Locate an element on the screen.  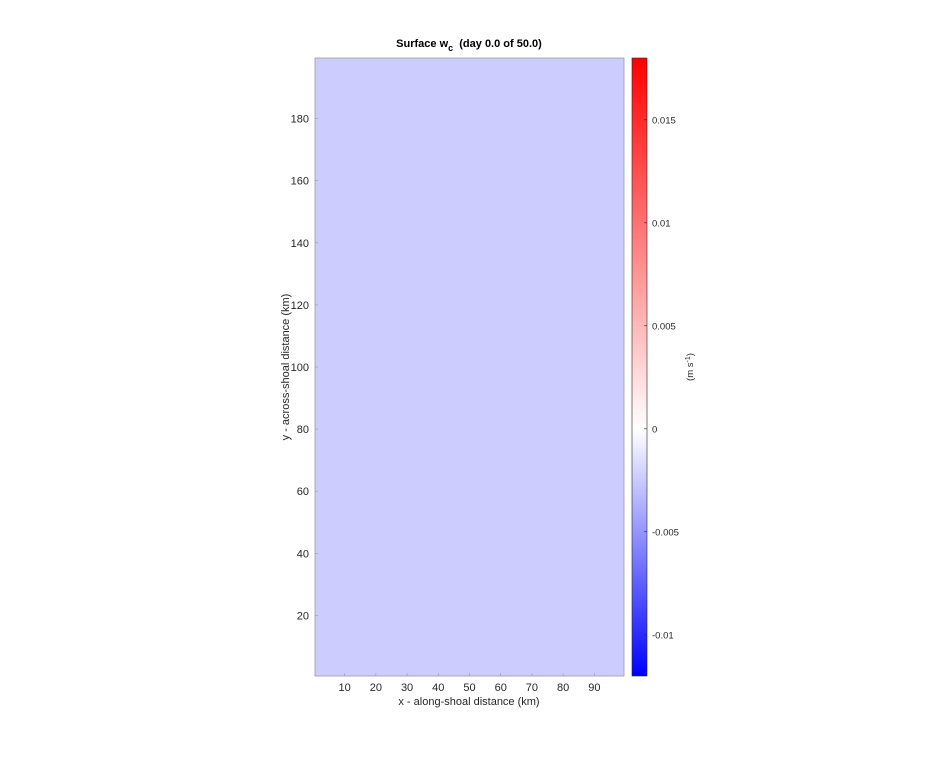
x-tick-label: 40 is located at coordinates (438, 688).